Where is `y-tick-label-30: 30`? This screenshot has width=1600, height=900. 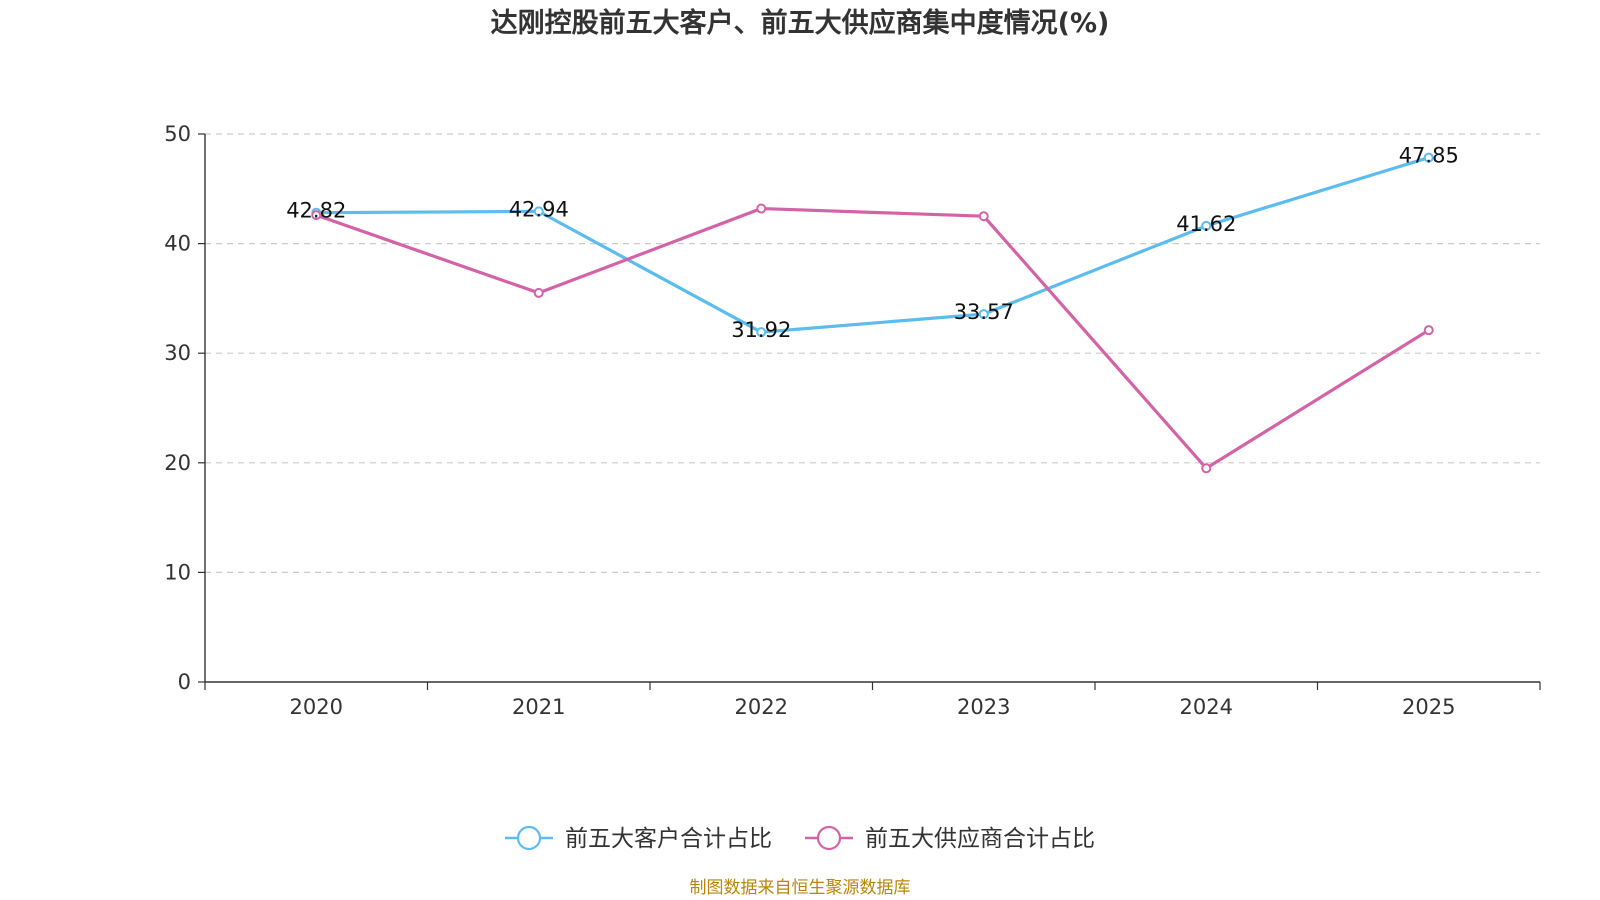
y-tick-label-30: 30 is located at coordinates (177, 353).